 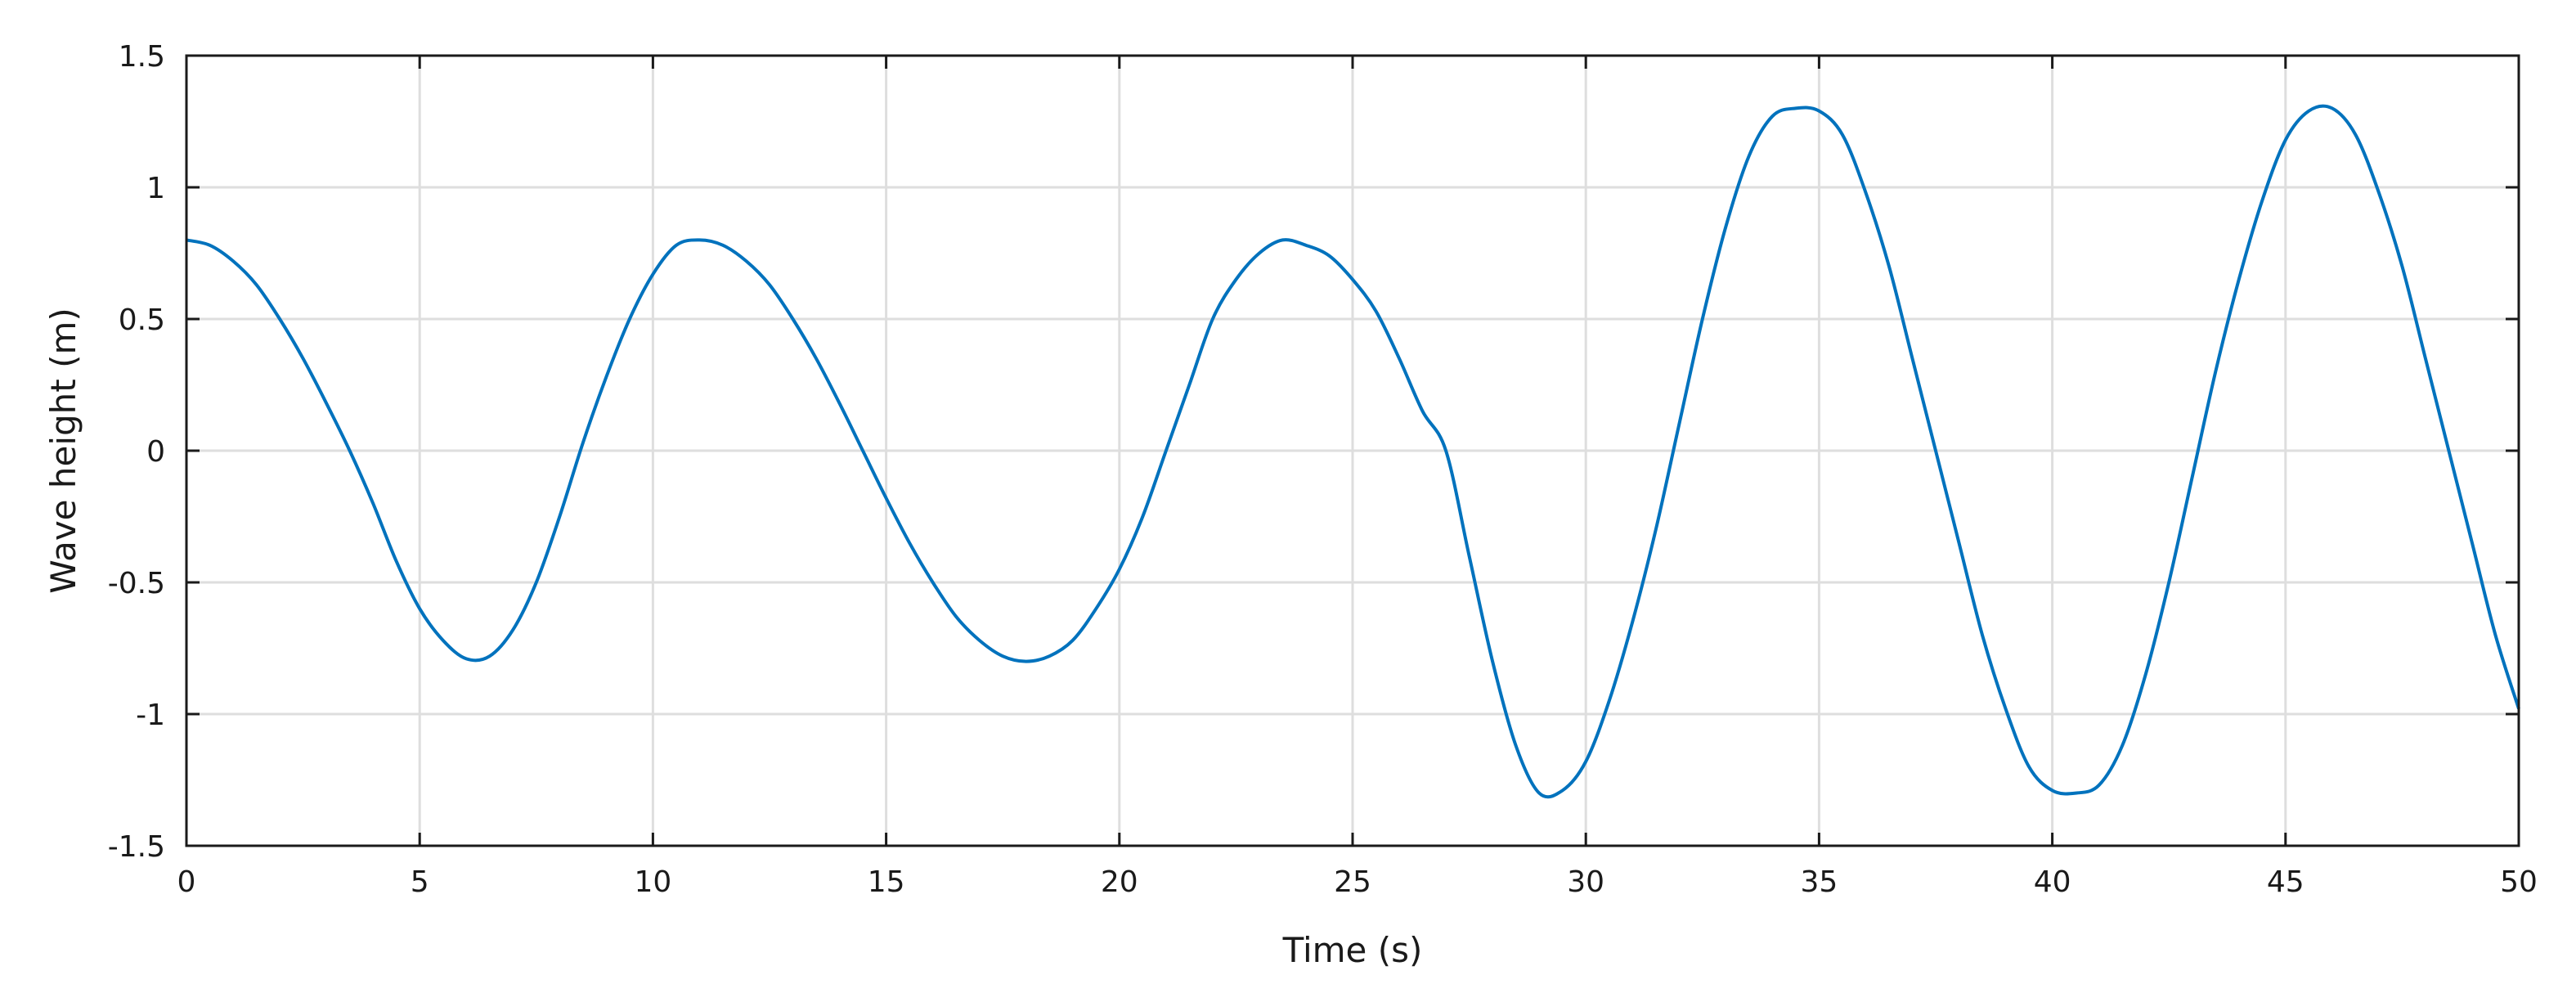 I want to click on y-axis-label: Wave height (m), so click(x=63, y=451).